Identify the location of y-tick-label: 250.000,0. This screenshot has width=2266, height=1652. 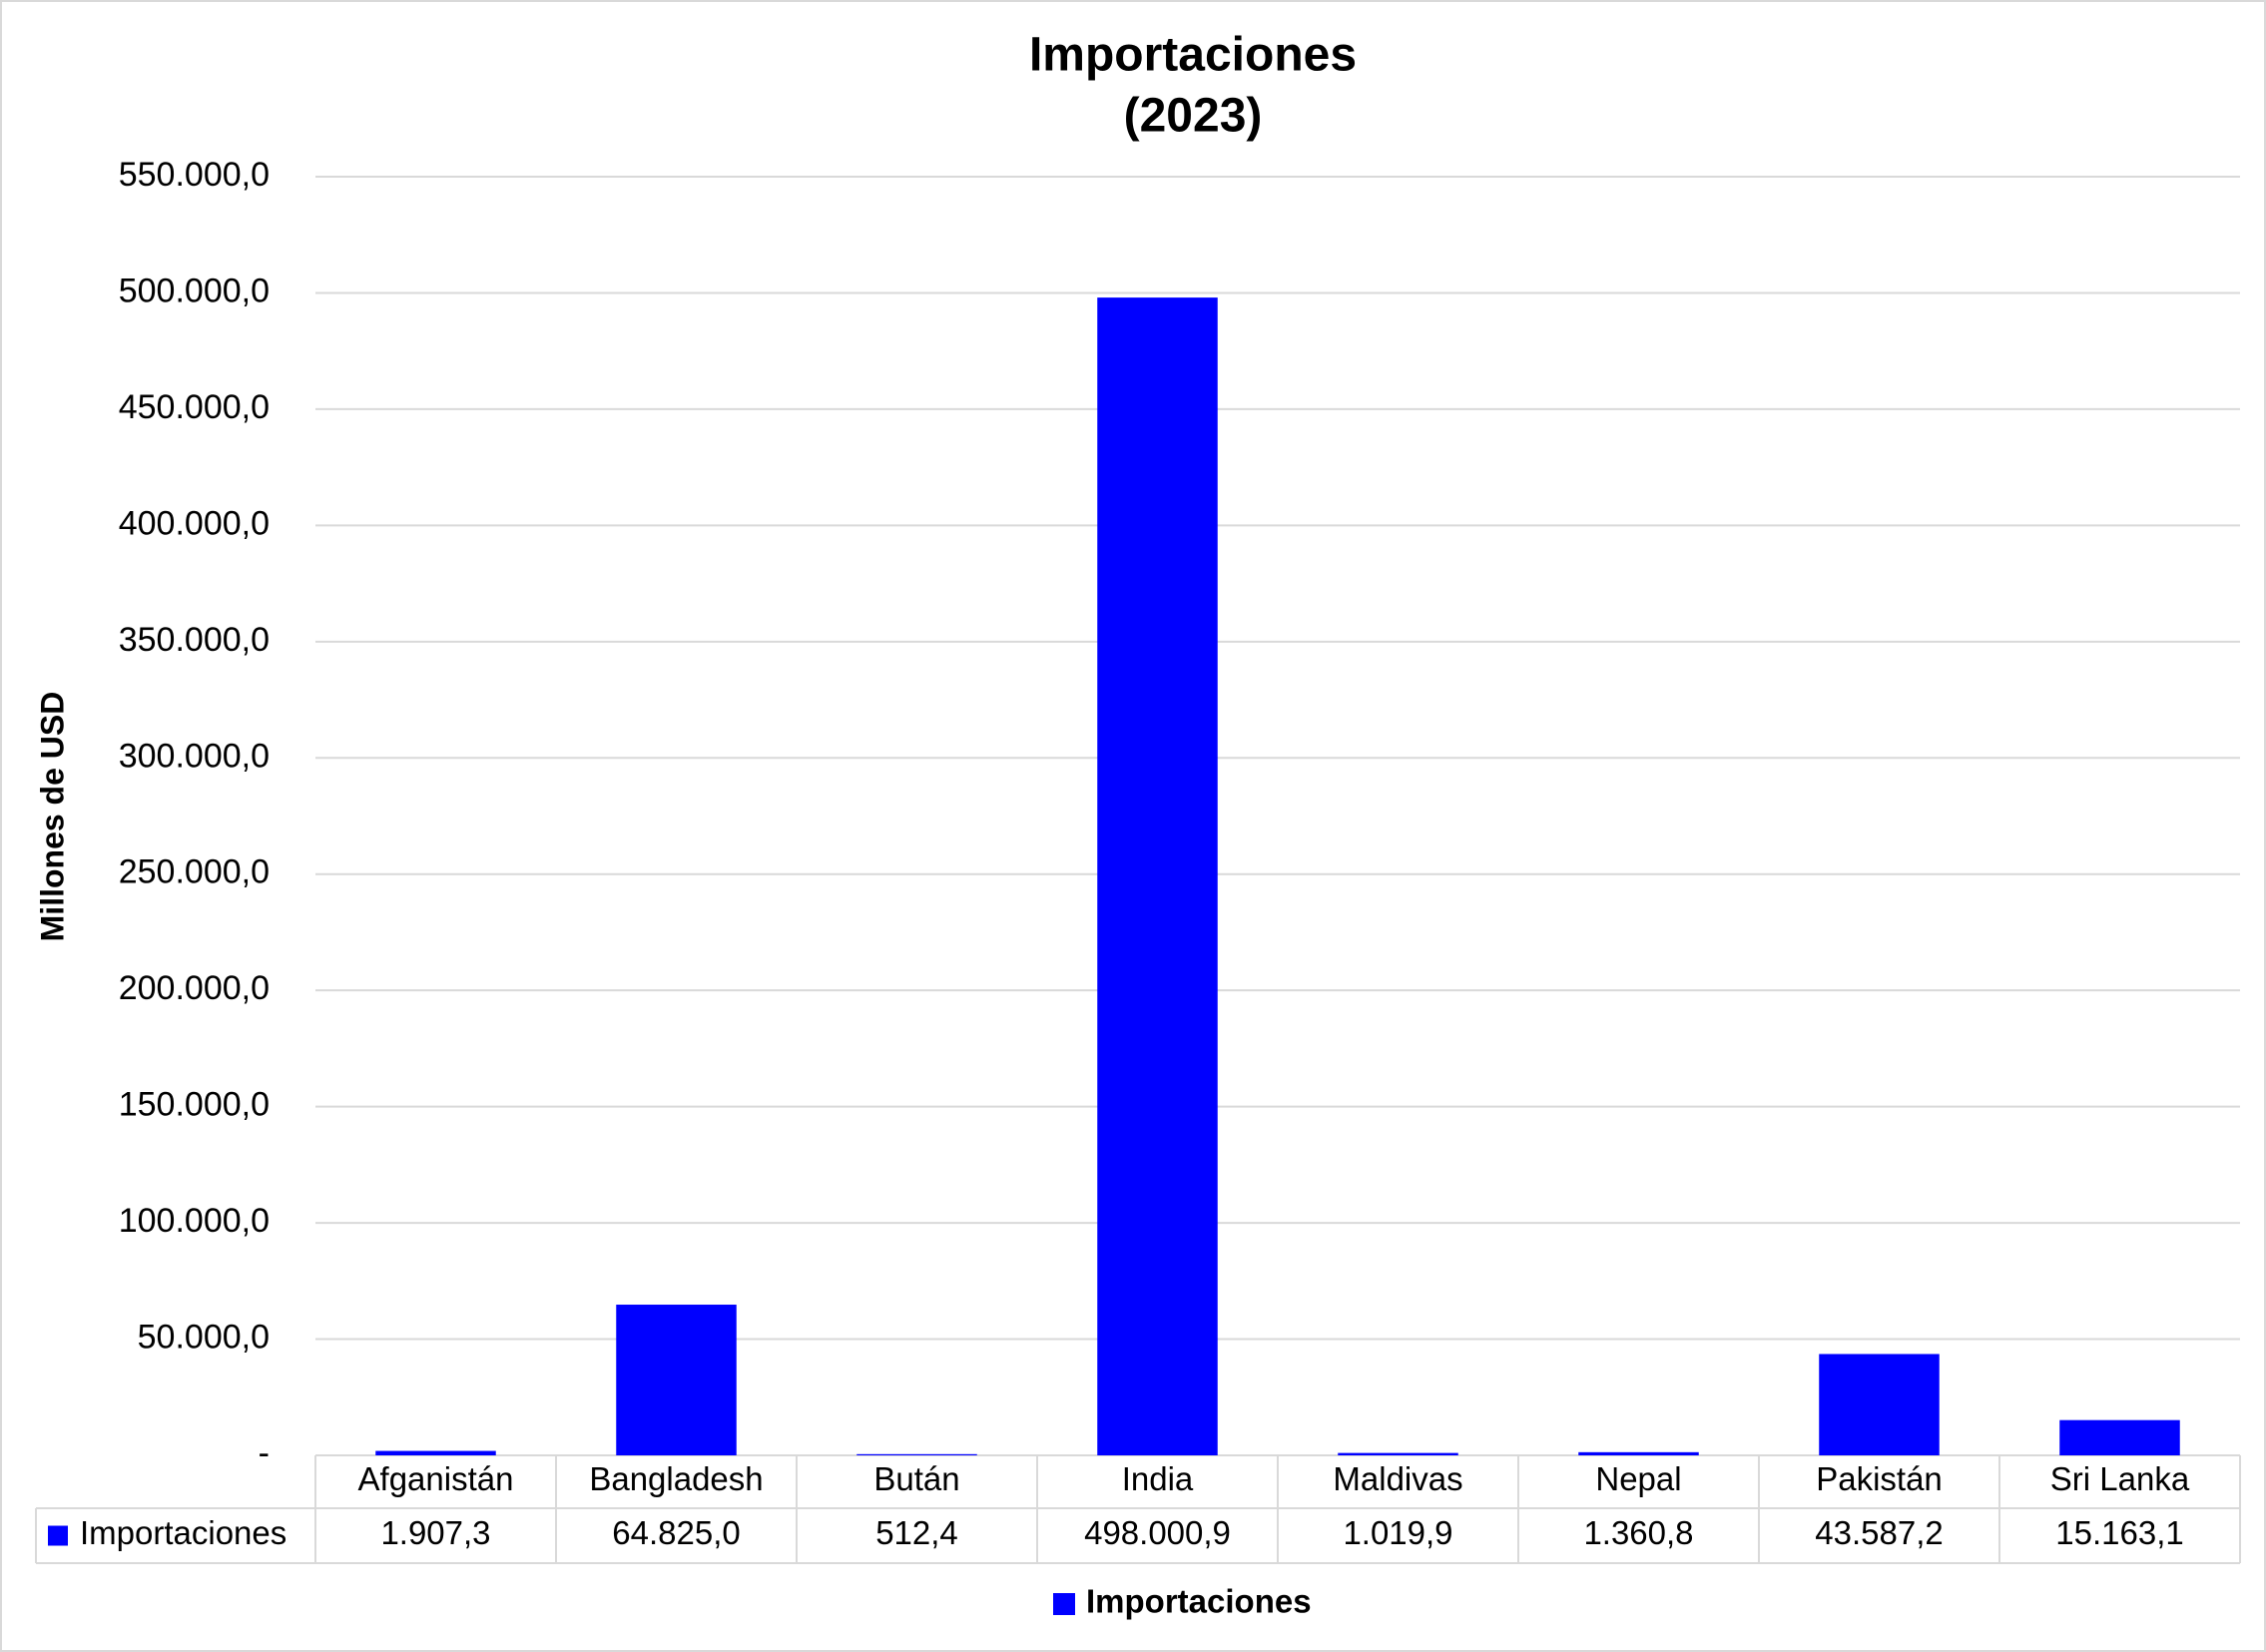
(194, 872).